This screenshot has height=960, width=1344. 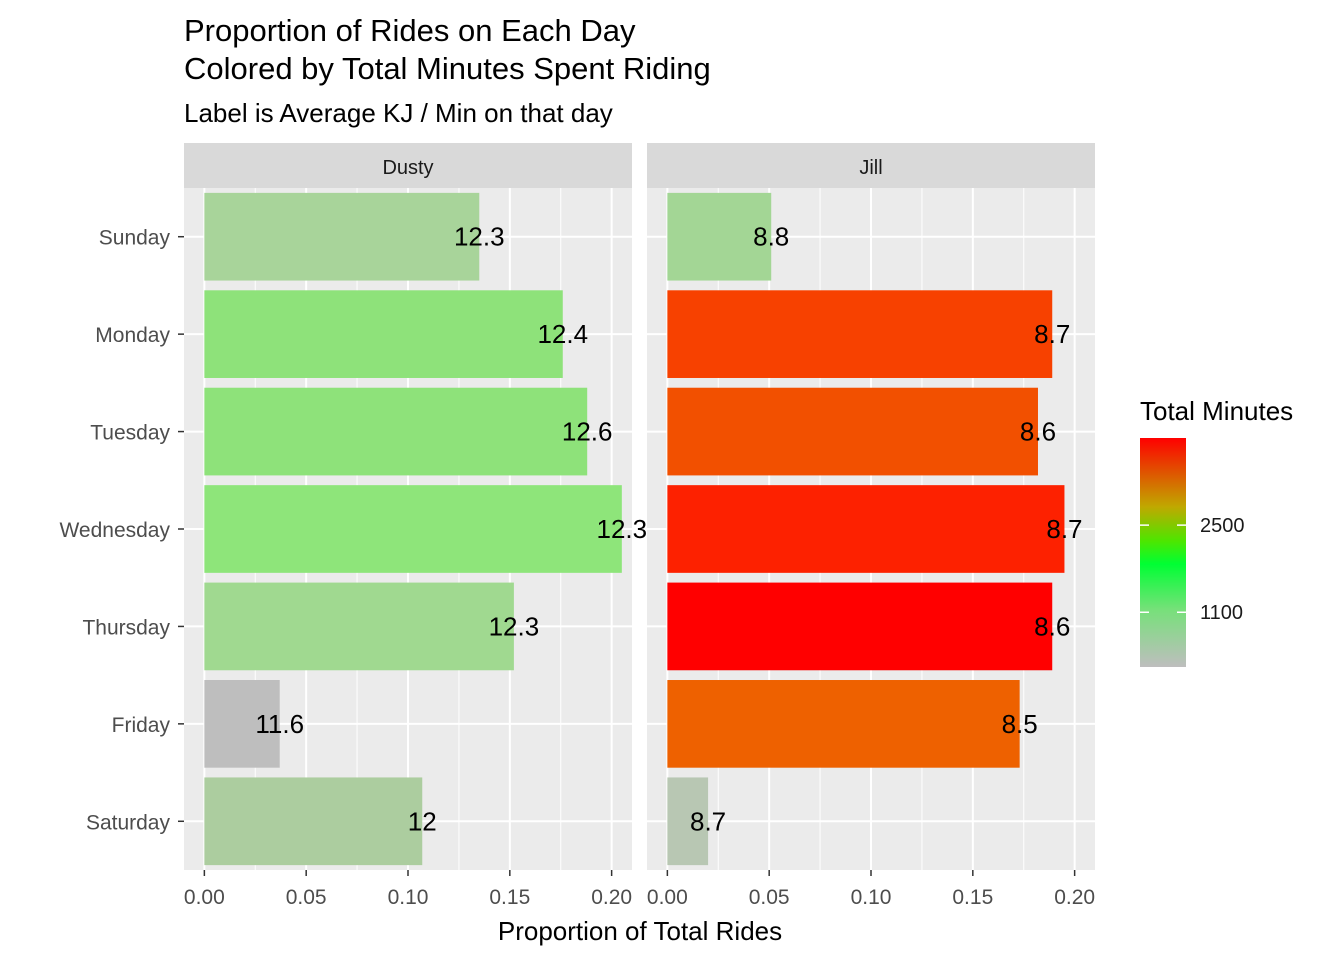 What do you see at coordinates (128, 822) in the screenshot?
I see `y-tick-label: Saturday` at bounding box center [128, 822].